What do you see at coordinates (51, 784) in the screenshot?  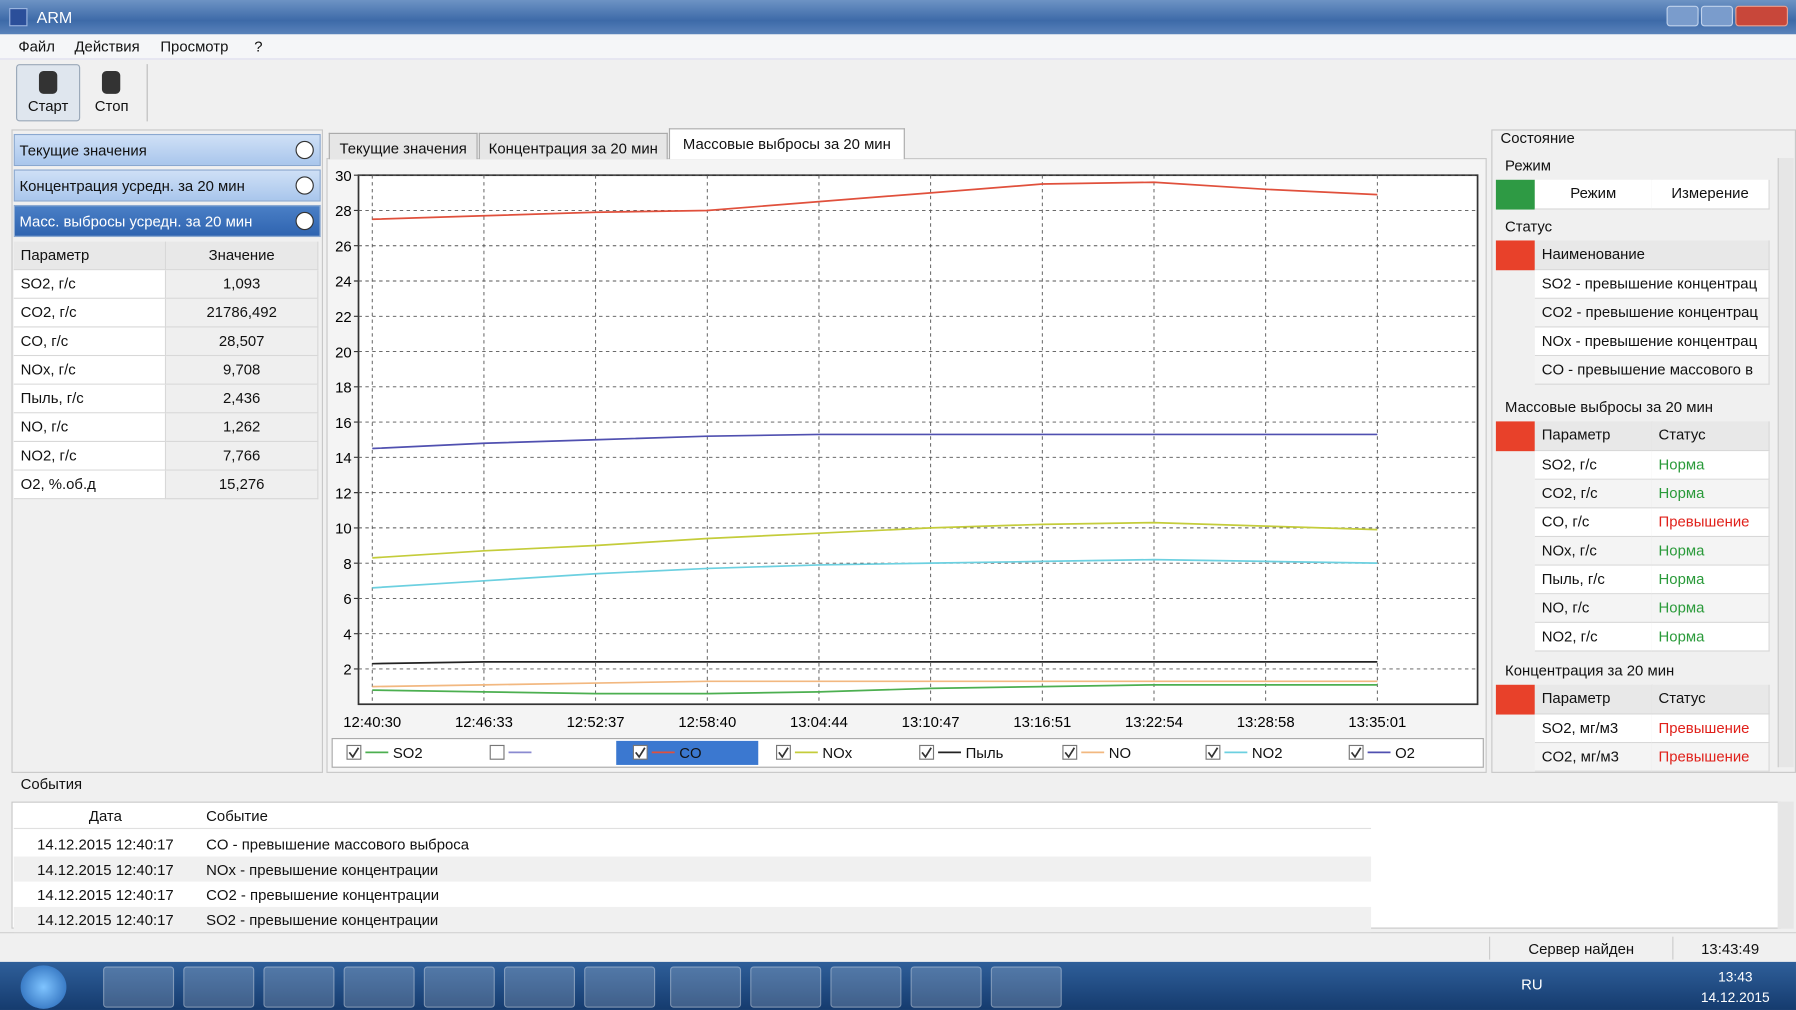 I see `events-title: События` at bounding box center [51, 784].